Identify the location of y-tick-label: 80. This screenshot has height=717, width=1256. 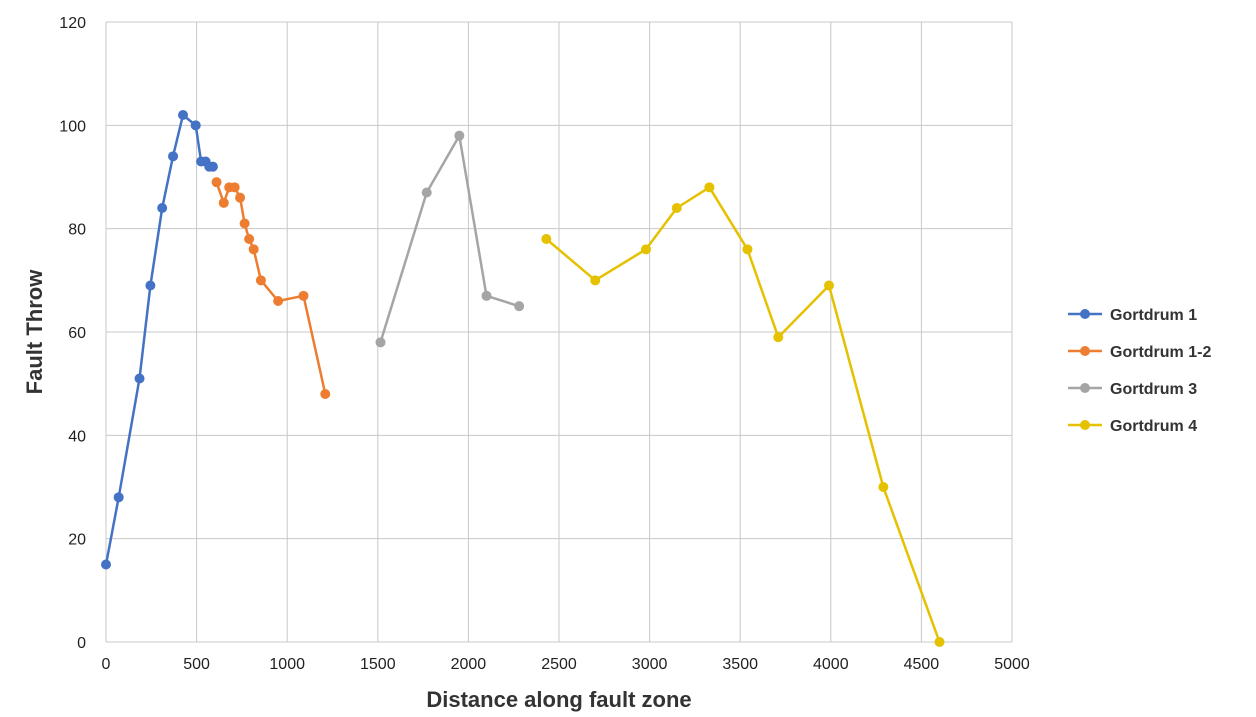
(77, 230).